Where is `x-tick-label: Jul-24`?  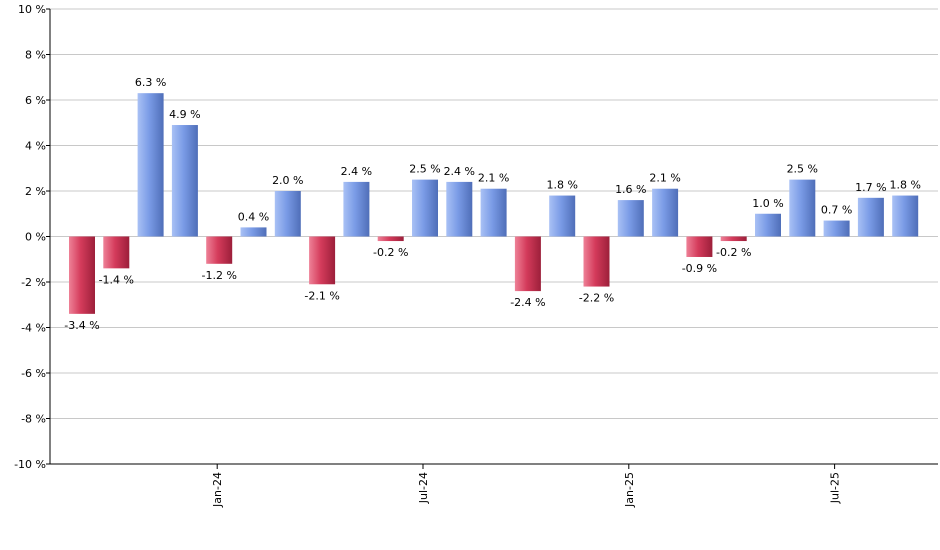
x-tick-label: Jul-24 is located at coordinates (423, 488).